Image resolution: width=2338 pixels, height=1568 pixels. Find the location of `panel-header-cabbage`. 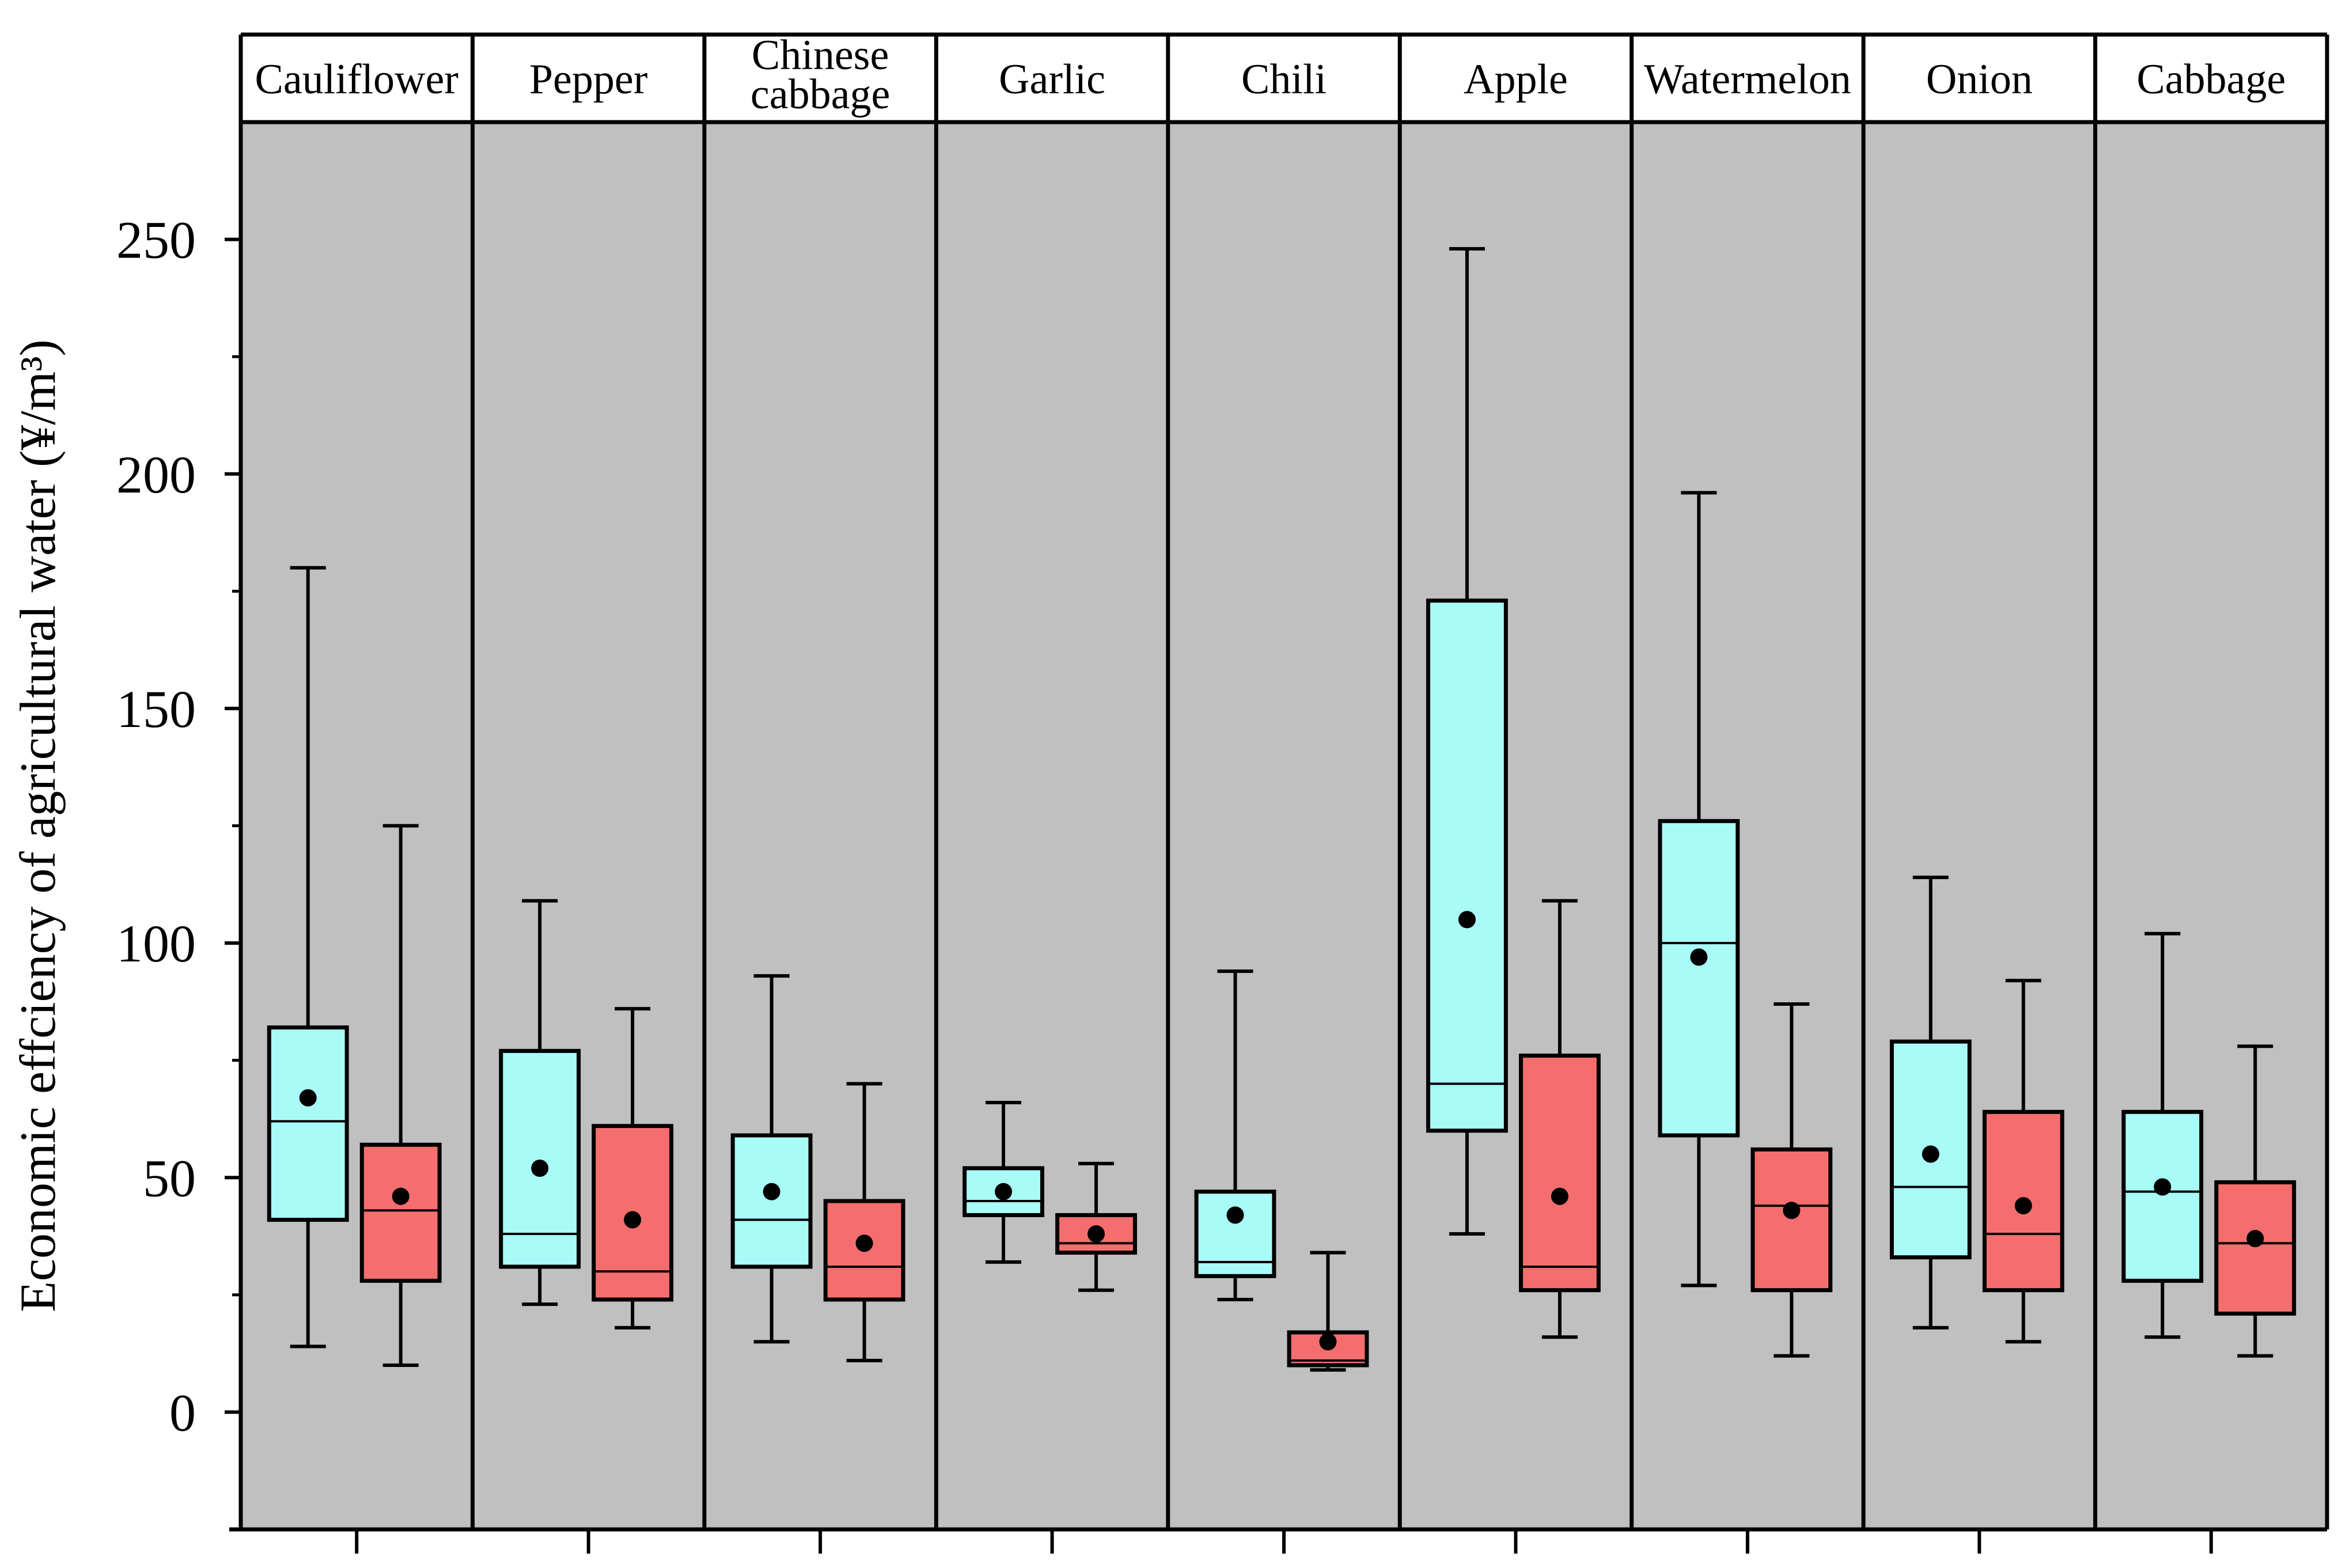

panel-header-cabbage is located at coordinates (2211, 78).